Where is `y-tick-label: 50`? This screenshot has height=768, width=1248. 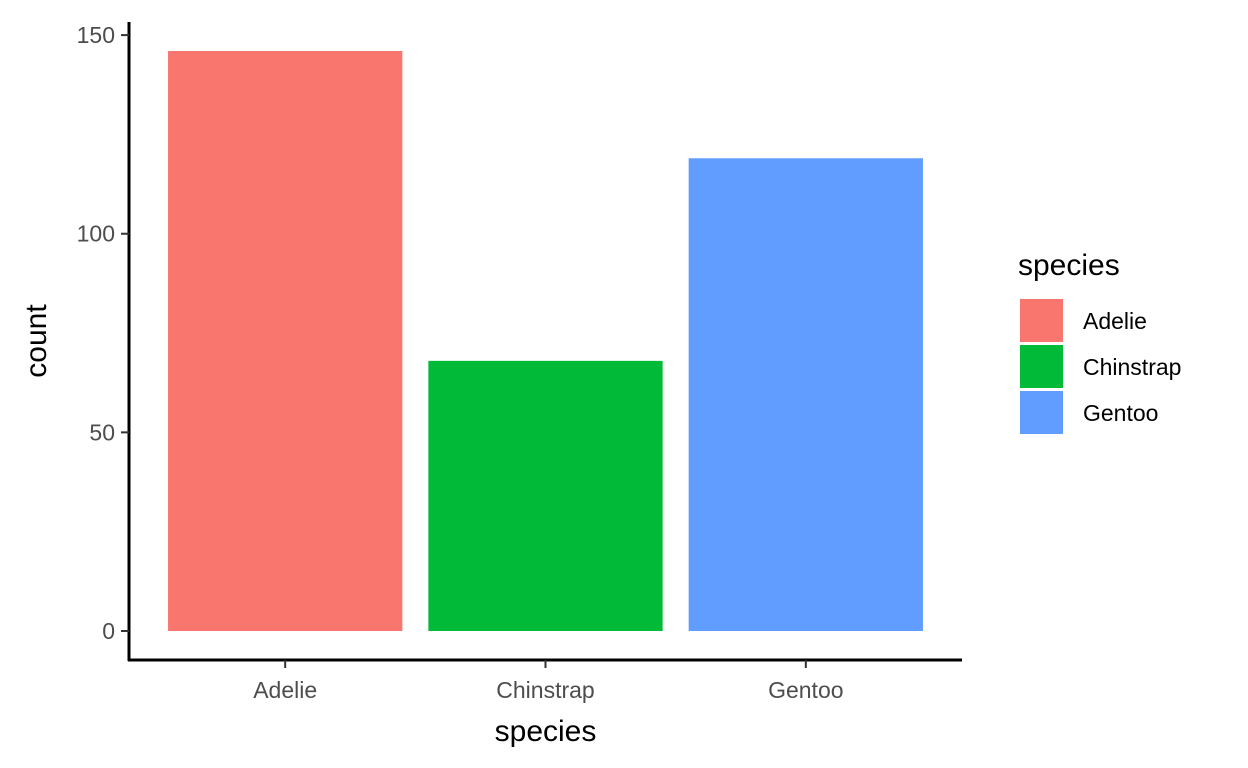
y-tick-label: 50 is located at coordinates (102, 432).